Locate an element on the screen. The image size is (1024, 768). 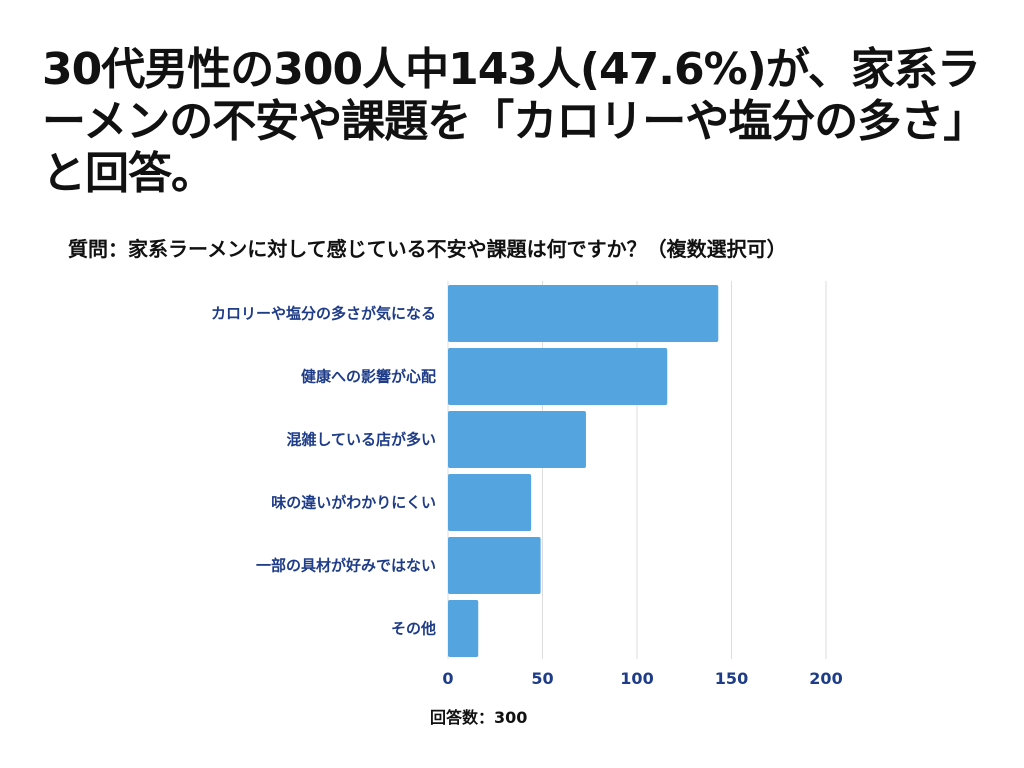
category-label: 健康への影響が心配 is located at coordinates (368, 377).